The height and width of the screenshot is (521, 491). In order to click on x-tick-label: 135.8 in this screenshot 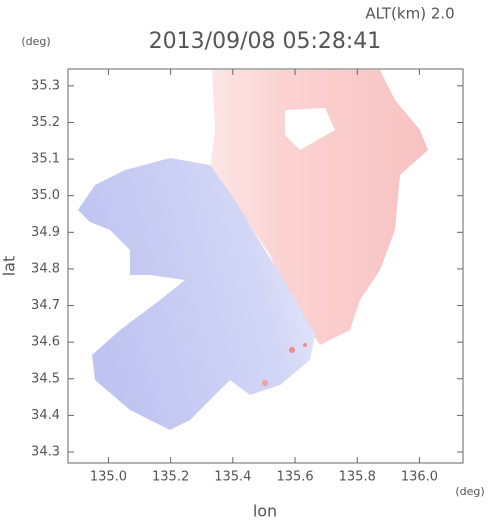, I will do `click(357, 477)`.